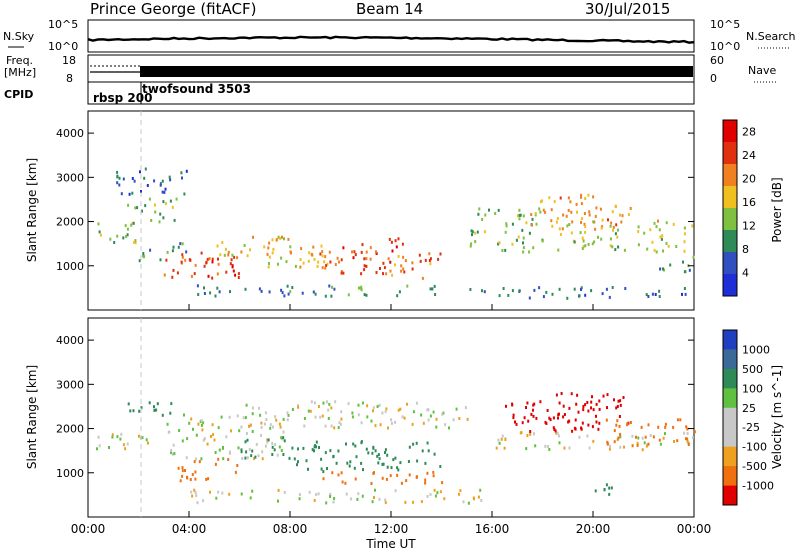 The image size is (800, 554). Describe the element at coordinates (777, 417) in the screenshot. I see `velocity-colorbar-label: Velocity [m s^-1]` at that location.